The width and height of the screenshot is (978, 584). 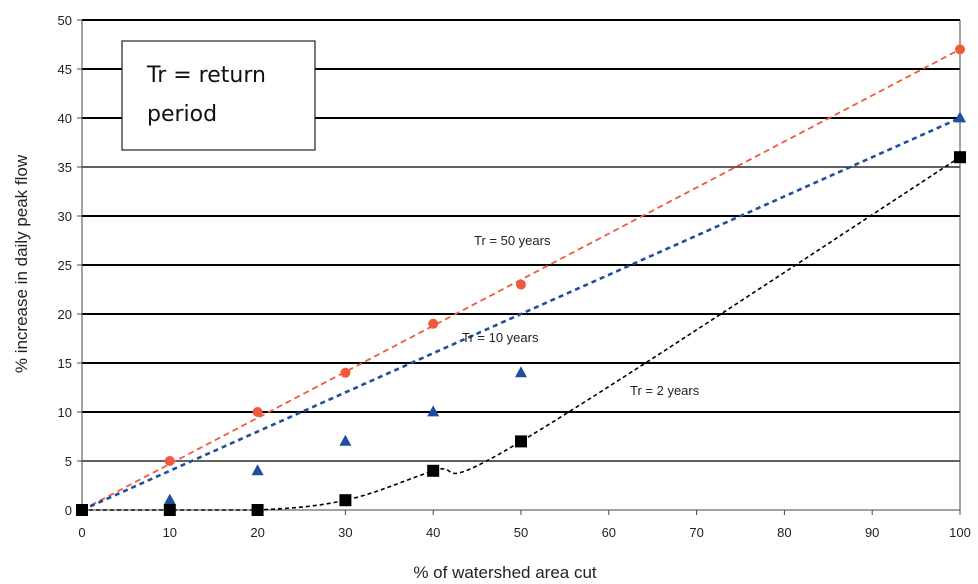 What do you see at coordinates (65, 216) in the screenshot?
I see `y-tick-label-30: 30` at bounding box center [65, 216].